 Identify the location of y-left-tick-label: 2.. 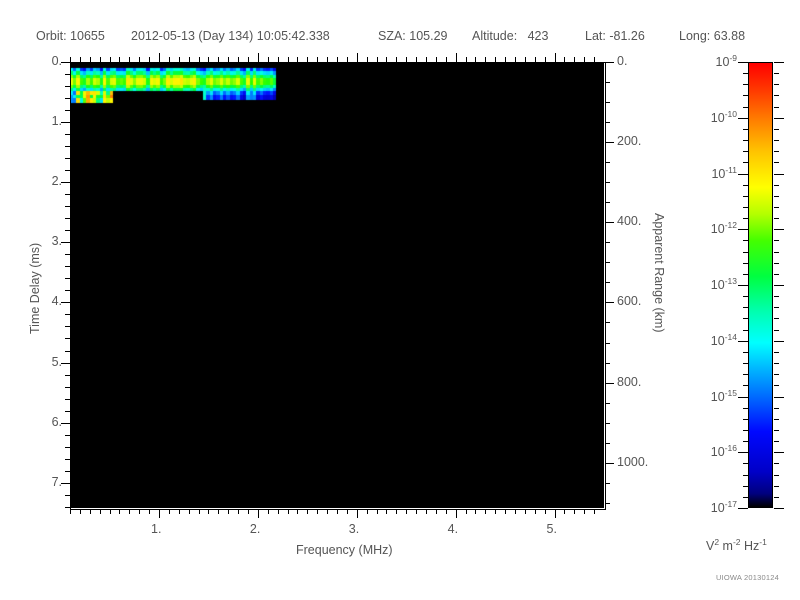
(56, 181).